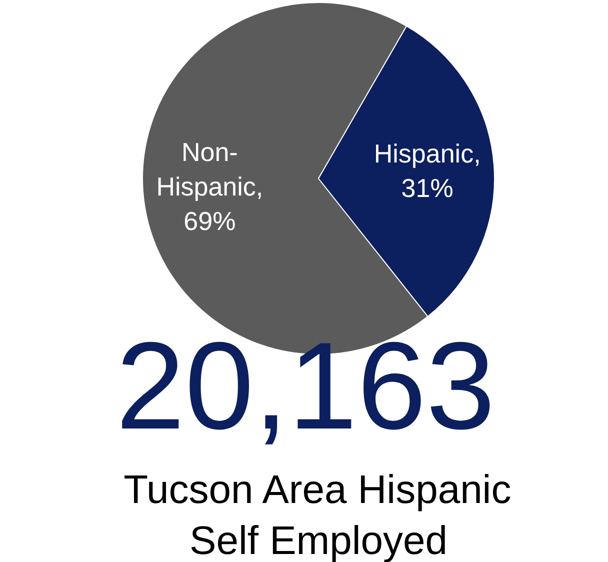  I want to click on data-label: Hispanic, 31%, so click(427, 170).